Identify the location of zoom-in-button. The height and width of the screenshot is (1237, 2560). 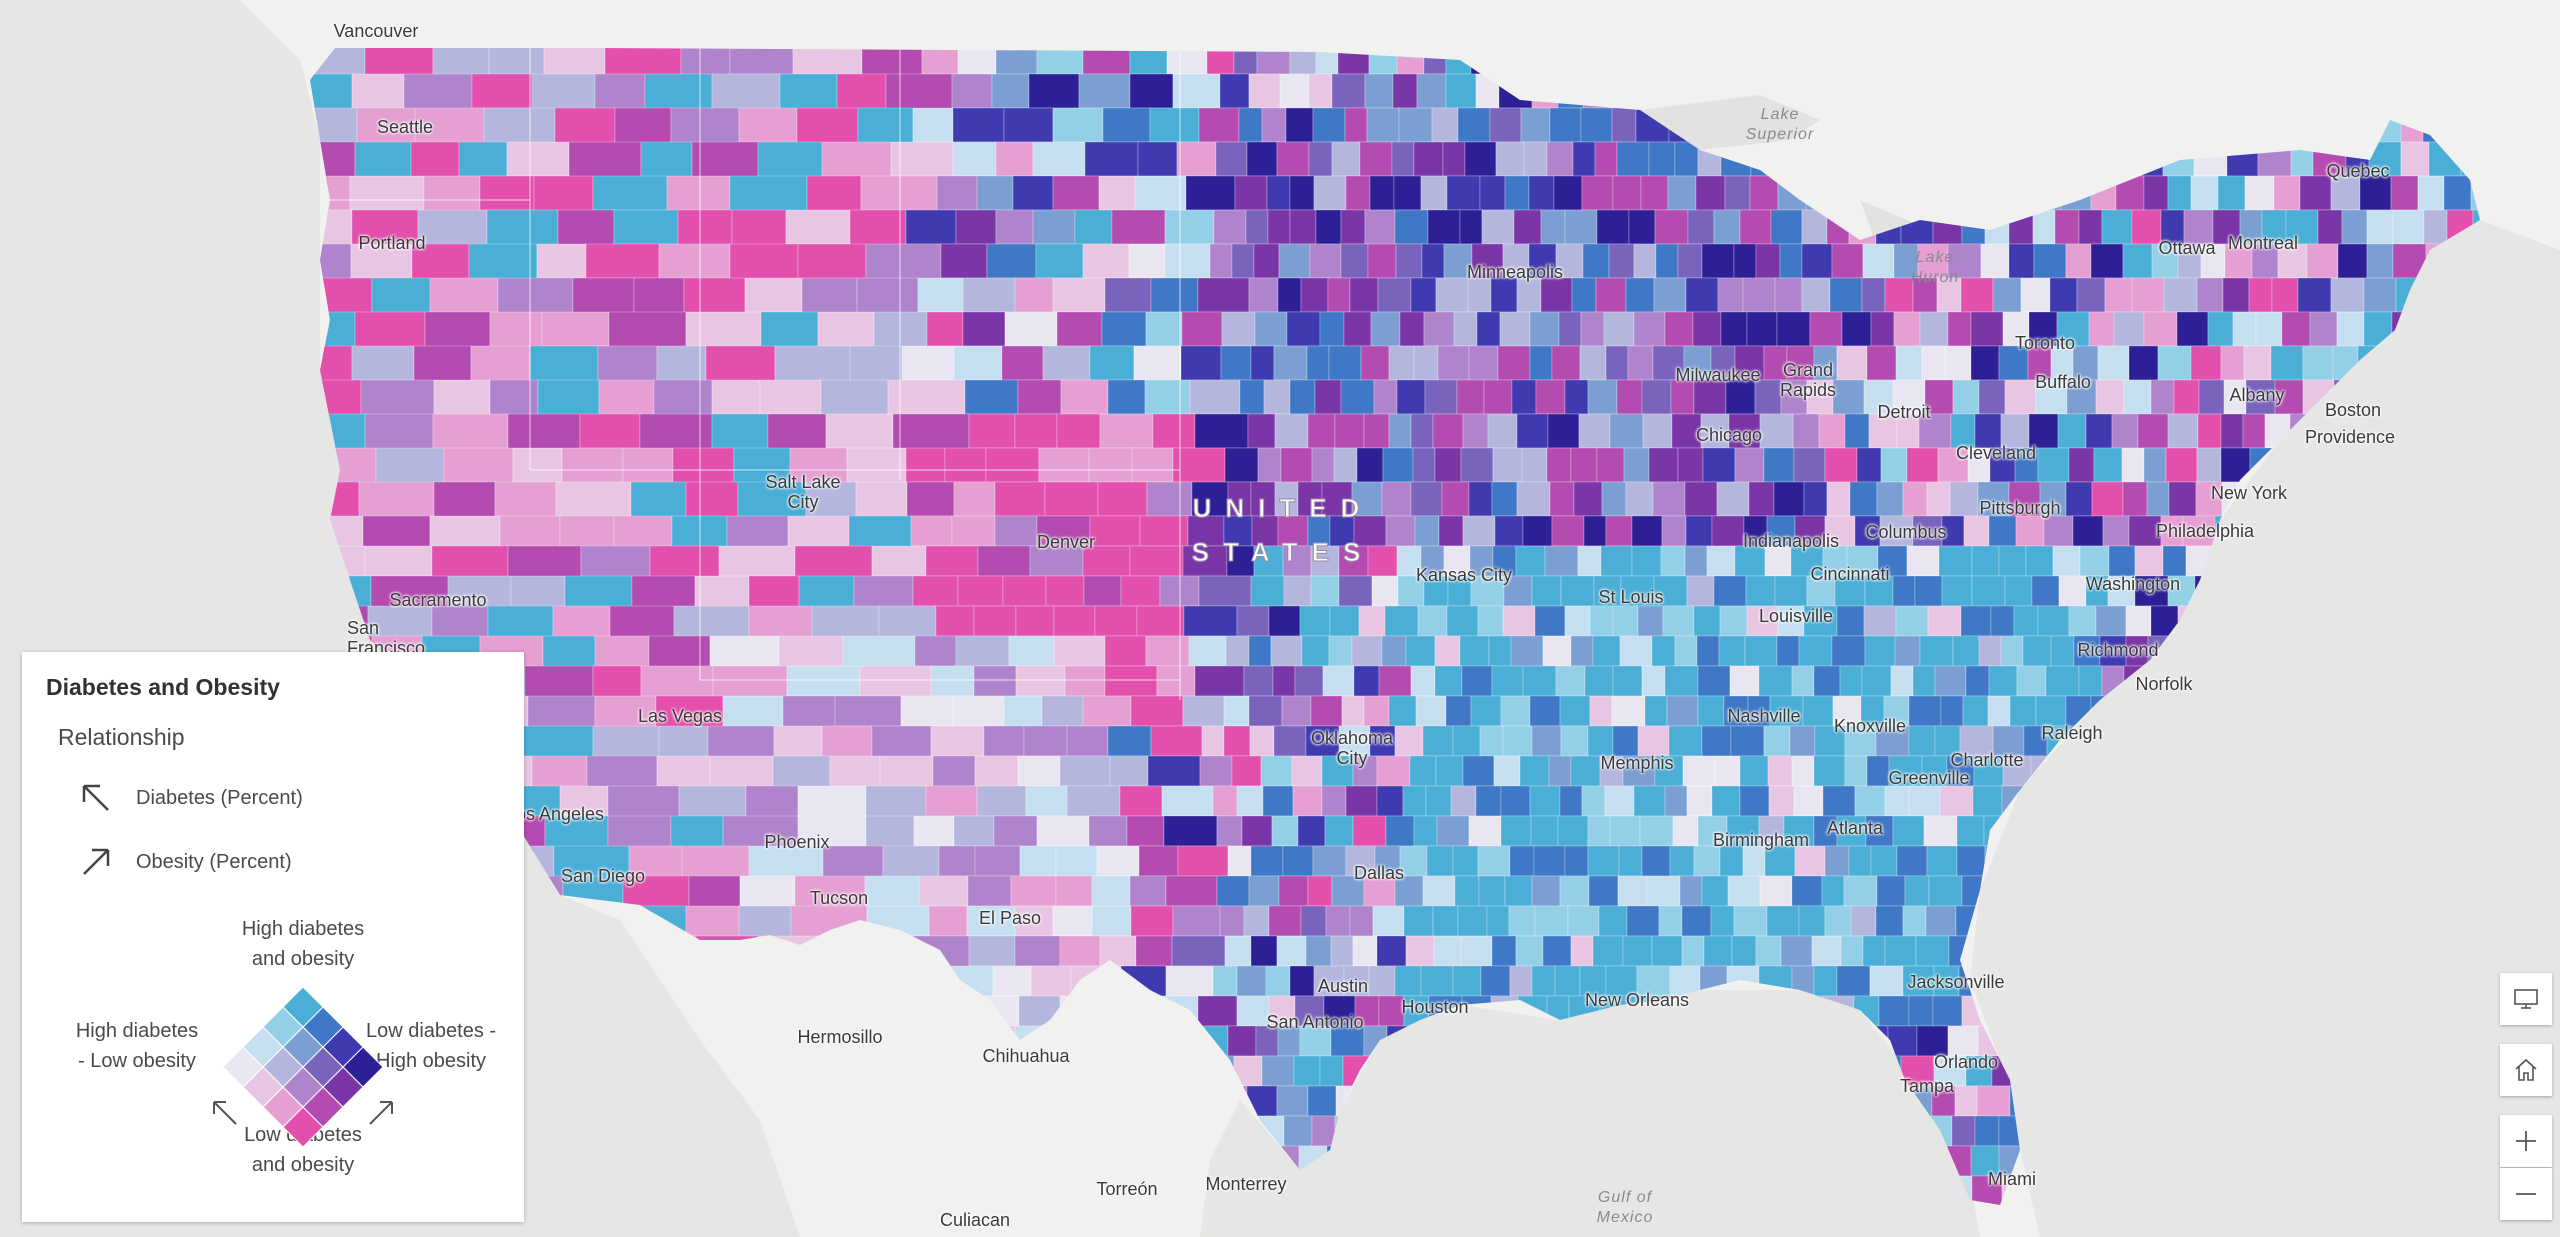
(2526, 1141).